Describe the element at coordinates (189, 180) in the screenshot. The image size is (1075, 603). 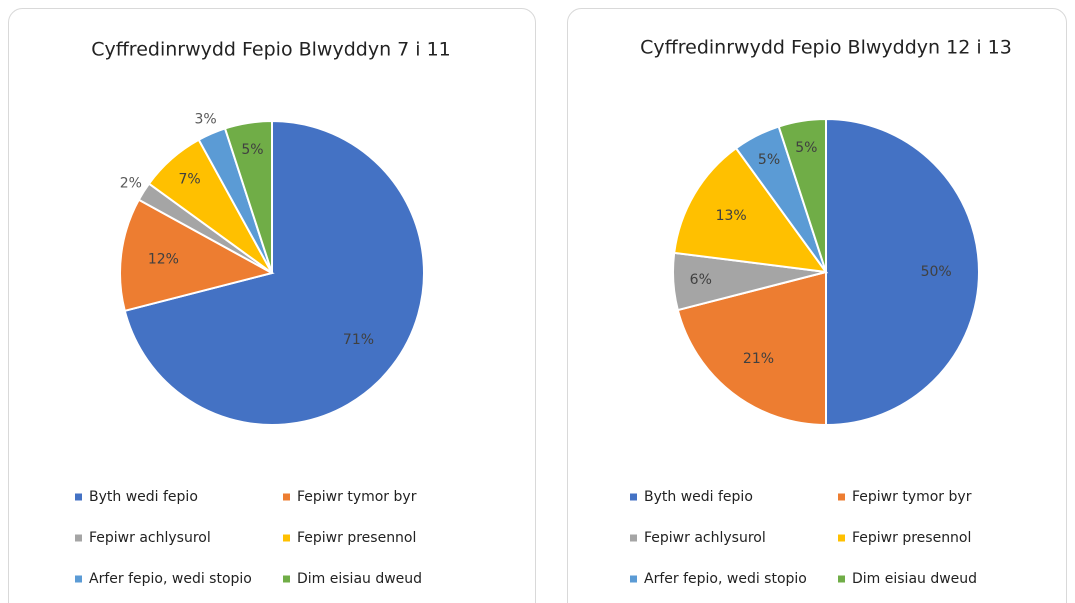
I see `data-label: 7%` at that location.